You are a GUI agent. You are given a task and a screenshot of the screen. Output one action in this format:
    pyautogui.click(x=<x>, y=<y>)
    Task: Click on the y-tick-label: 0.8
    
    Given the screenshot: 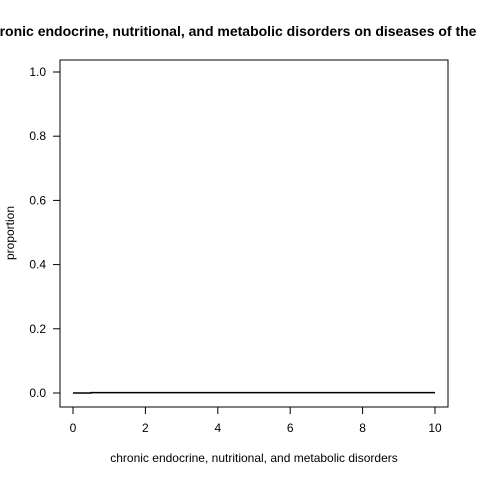 What is the action you would take?
    pyautogui.click(x=37, y=136)
    